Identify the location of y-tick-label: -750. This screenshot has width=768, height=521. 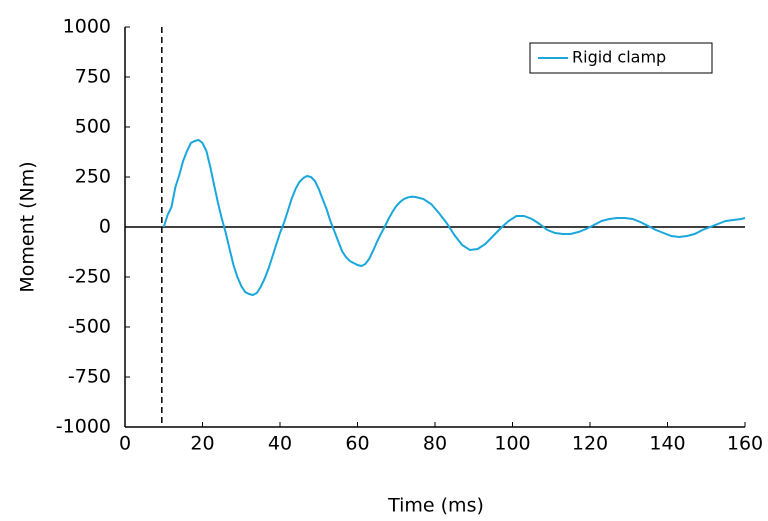
(89, 377).